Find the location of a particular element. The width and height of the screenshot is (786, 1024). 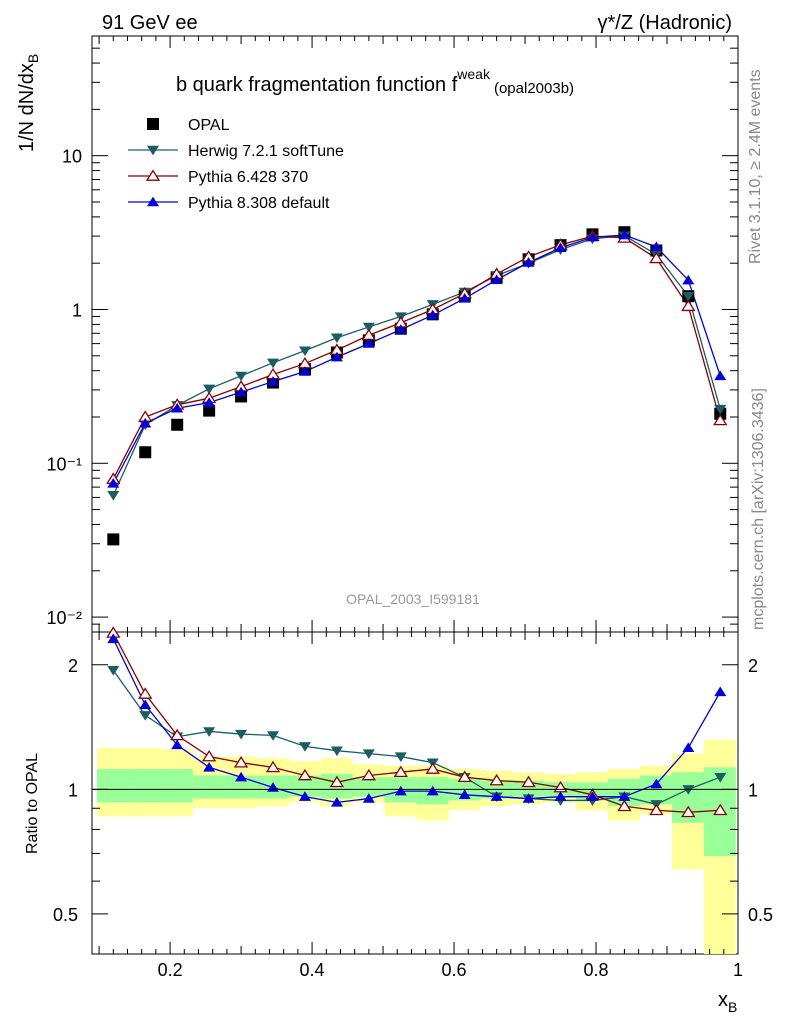

legend-marker-herwig-7-2-1-softtune is located at coordinates (153, 150).